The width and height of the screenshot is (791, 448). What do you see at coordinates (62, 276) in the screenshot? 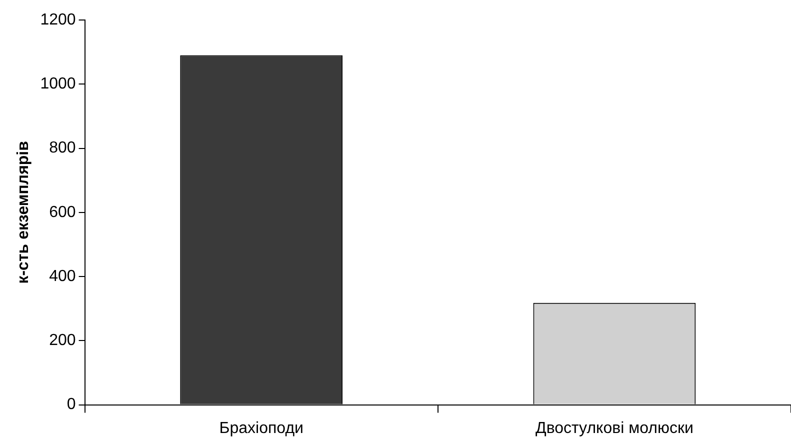
I see `y-tick-label: 400` at bounding box center [62, 276].